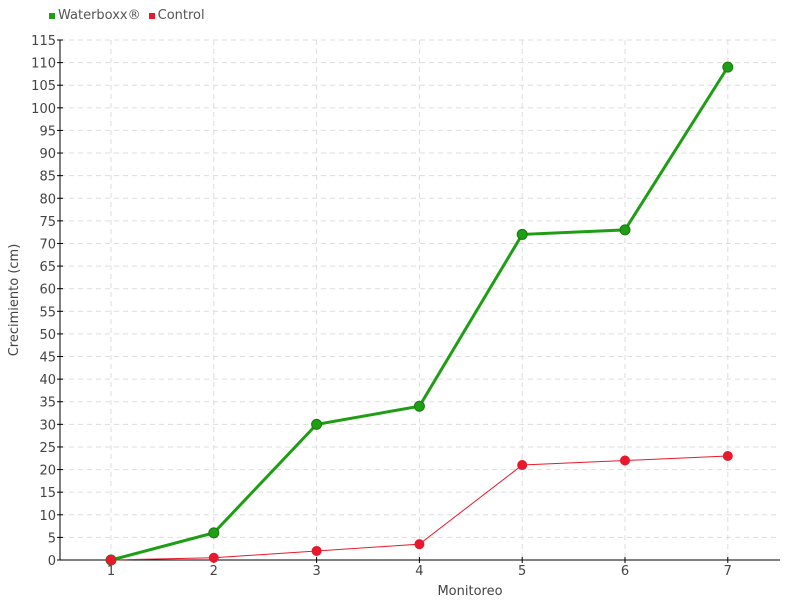 The height and width of the screenshot is (604, 800). What do you see at coordinates (43, 86) in the screenshot?
I see `y-tick-label: 105` at bounding box center [43, 86].